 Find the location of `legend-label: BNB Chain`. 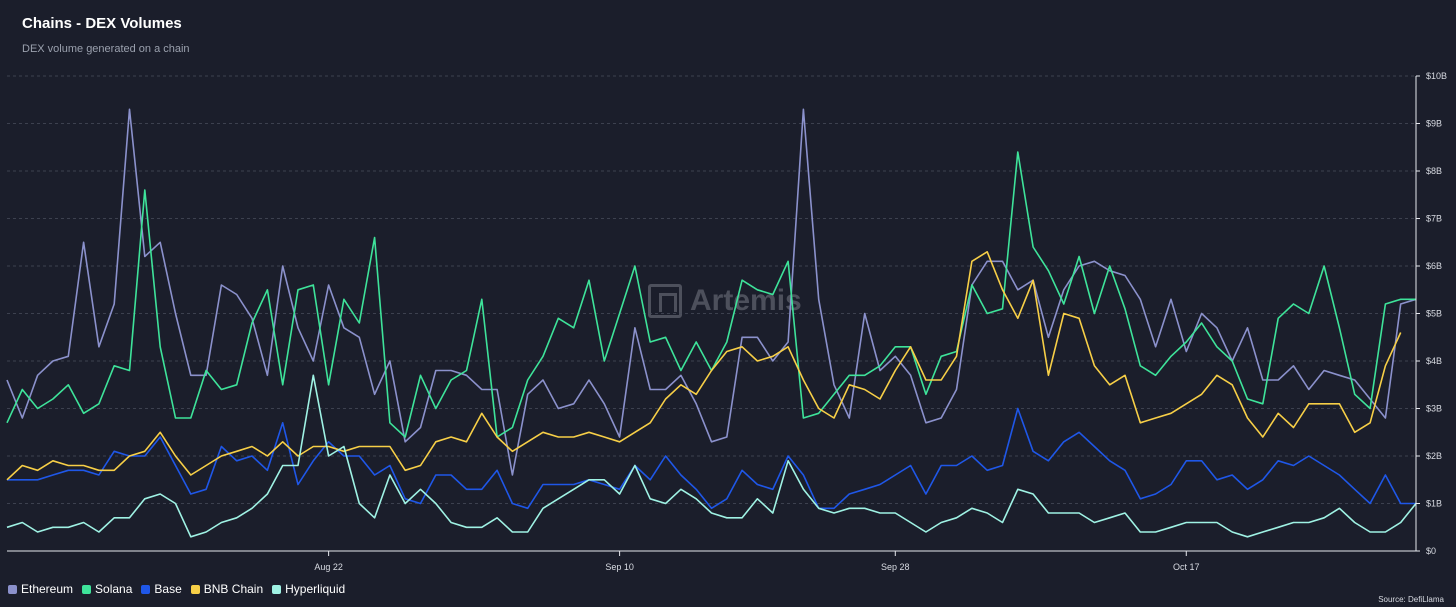

legend-label: BNB Chain is located at coordinates (233, 589).